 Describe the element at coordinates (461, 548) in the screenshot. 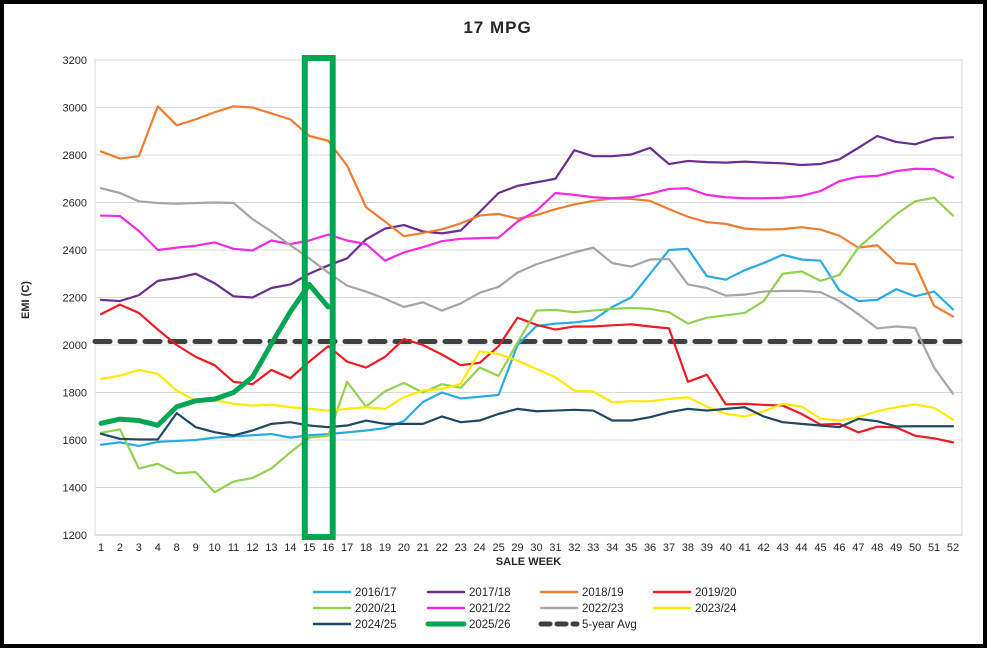

I see `x-tick-label: 23` at that location.